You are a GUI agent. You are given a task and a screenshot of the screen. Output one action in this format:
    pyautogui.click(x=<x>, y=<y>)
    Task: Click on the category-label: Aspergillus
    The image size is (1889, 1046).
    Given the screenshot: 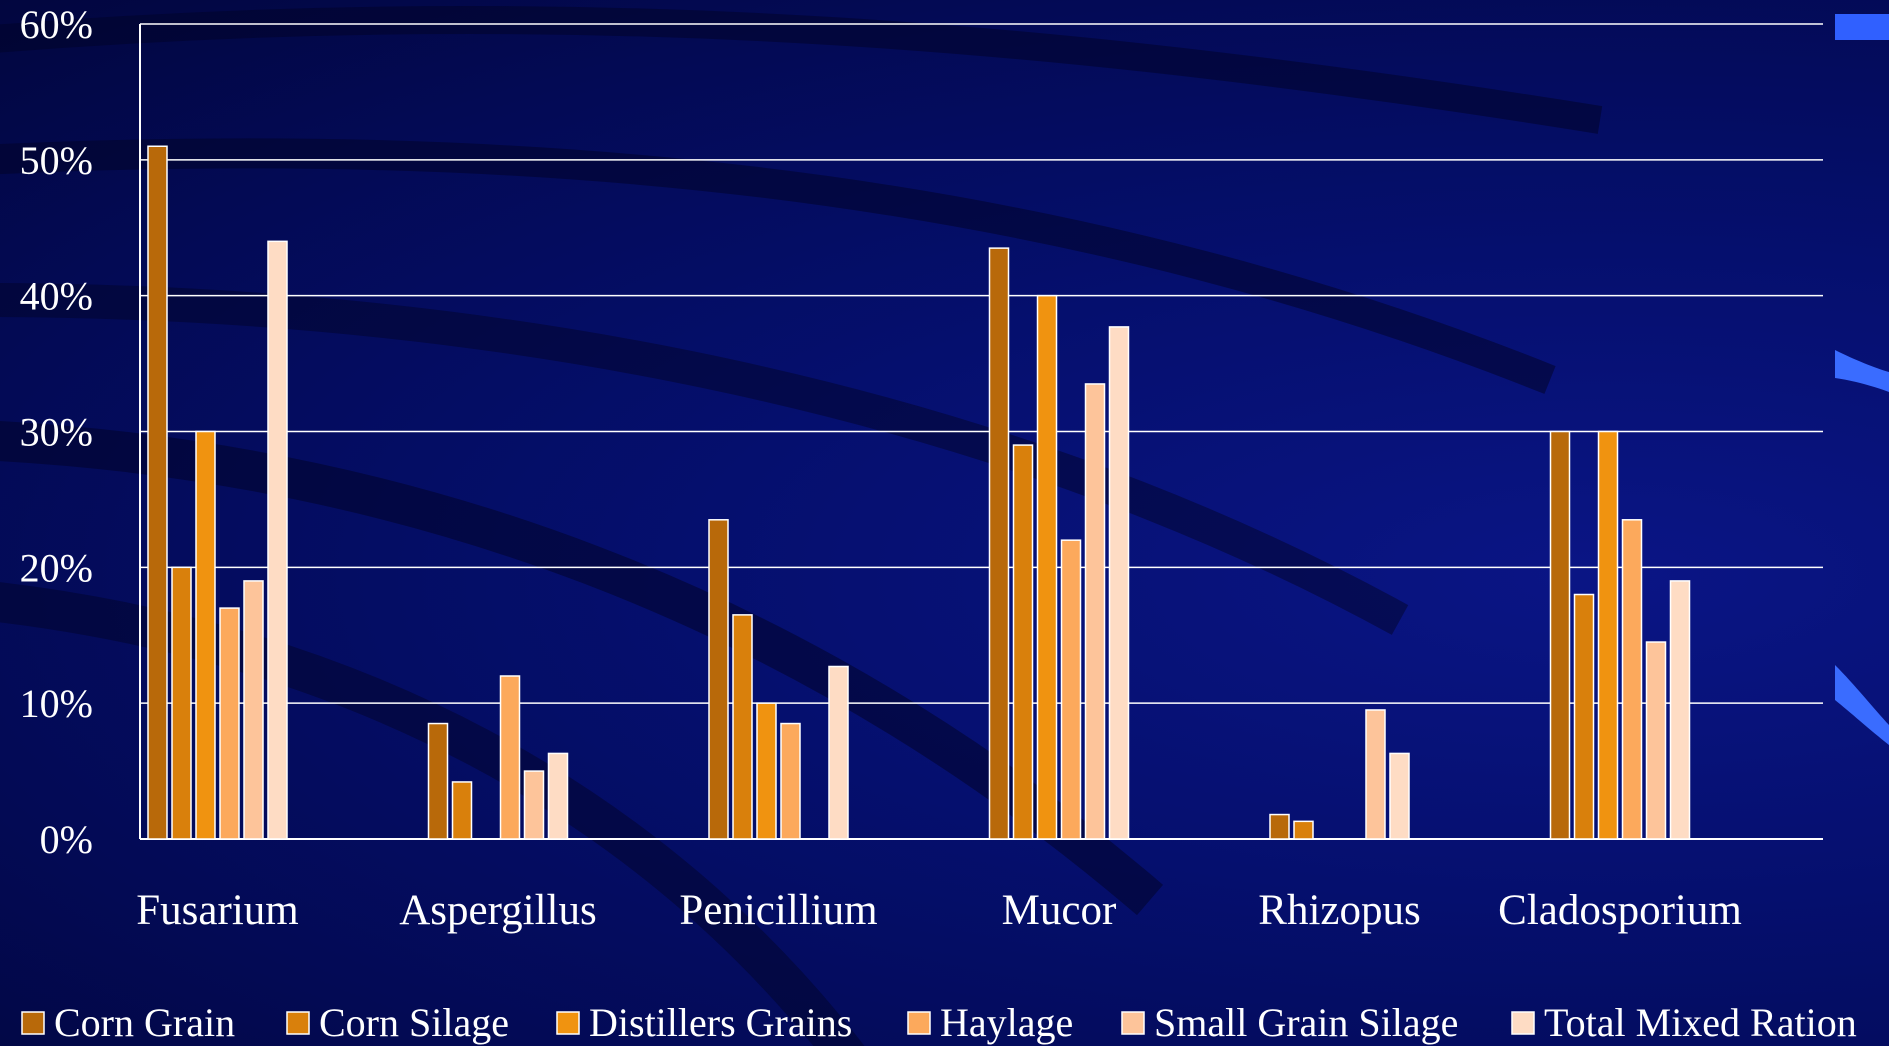 What is the action you would take?
    pyautogui.click(x=498, y=910)
    